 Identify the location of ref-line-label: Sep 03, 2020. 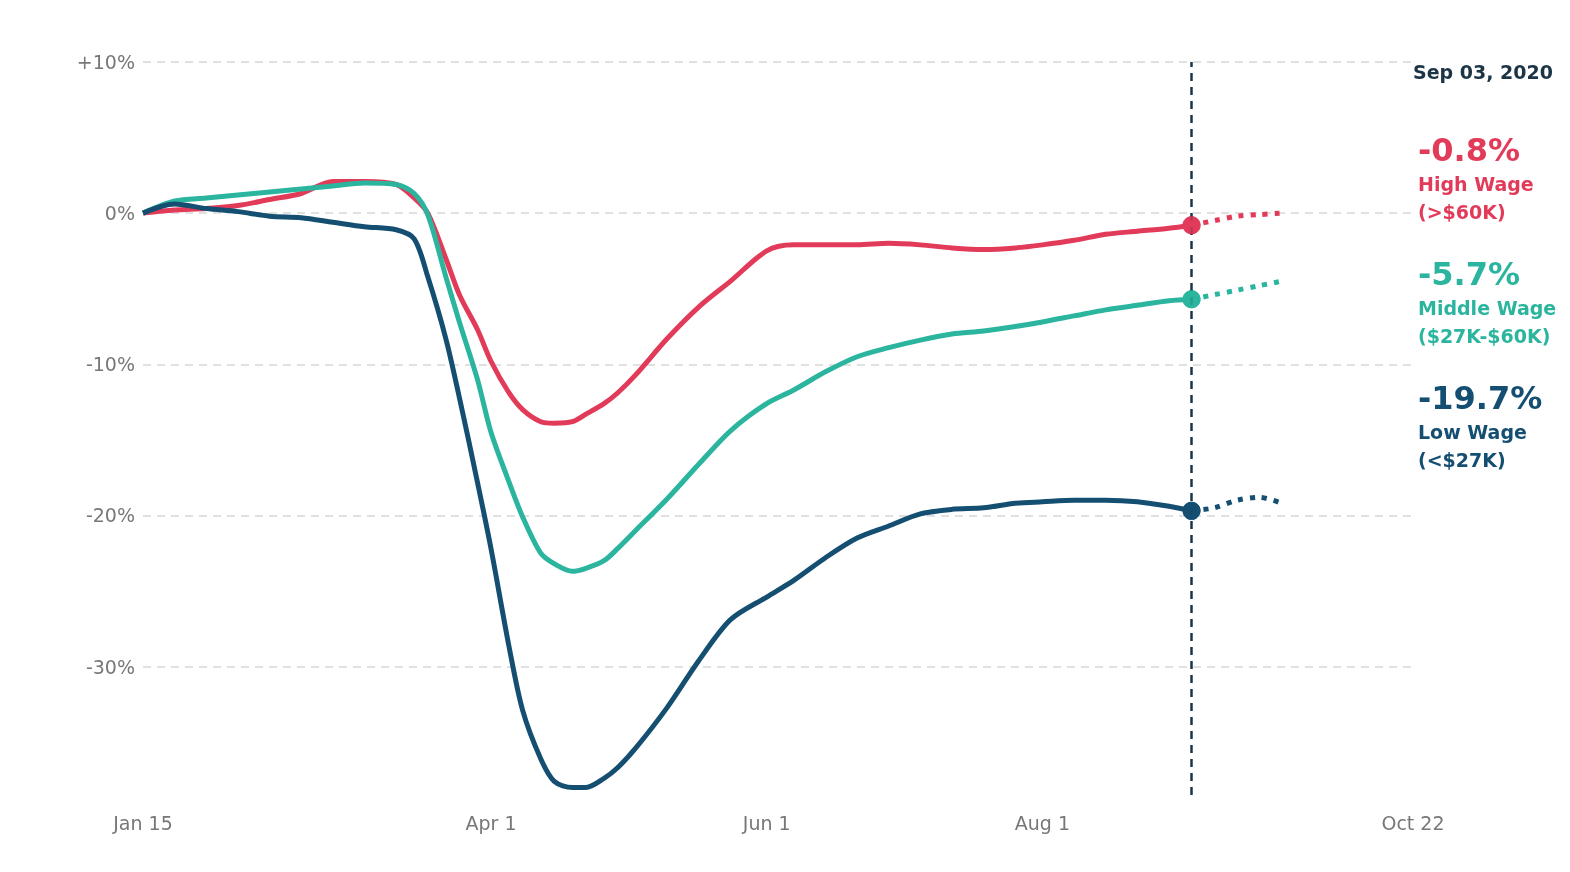
(1483, 71).